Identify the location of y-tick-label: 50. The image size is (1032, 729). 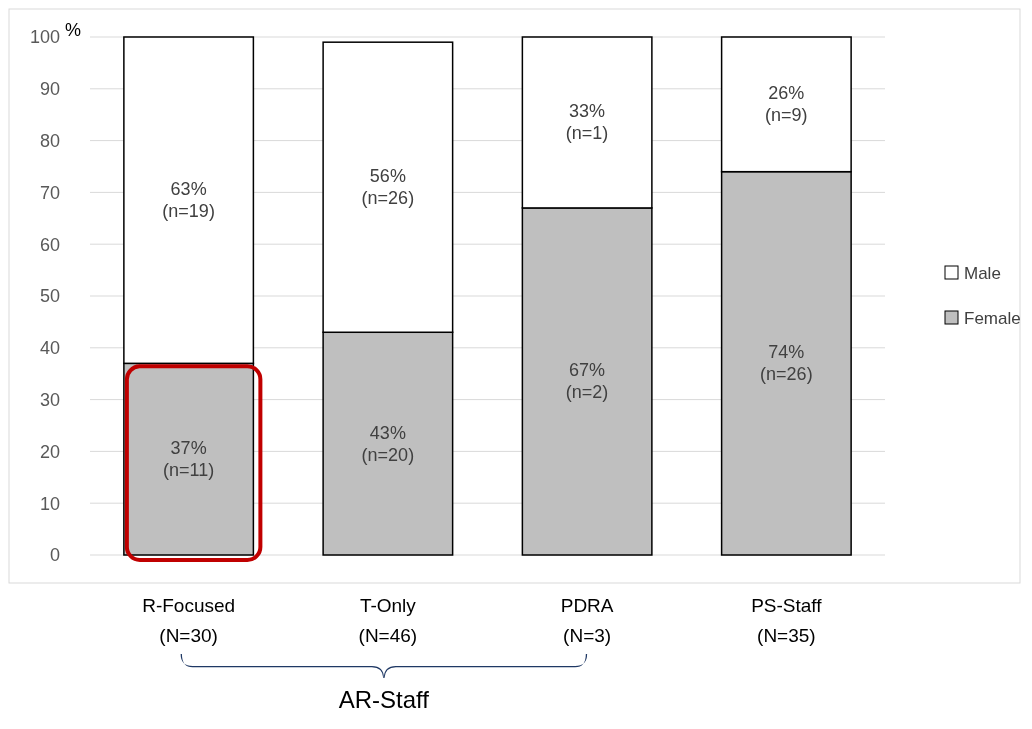
(49, 296).